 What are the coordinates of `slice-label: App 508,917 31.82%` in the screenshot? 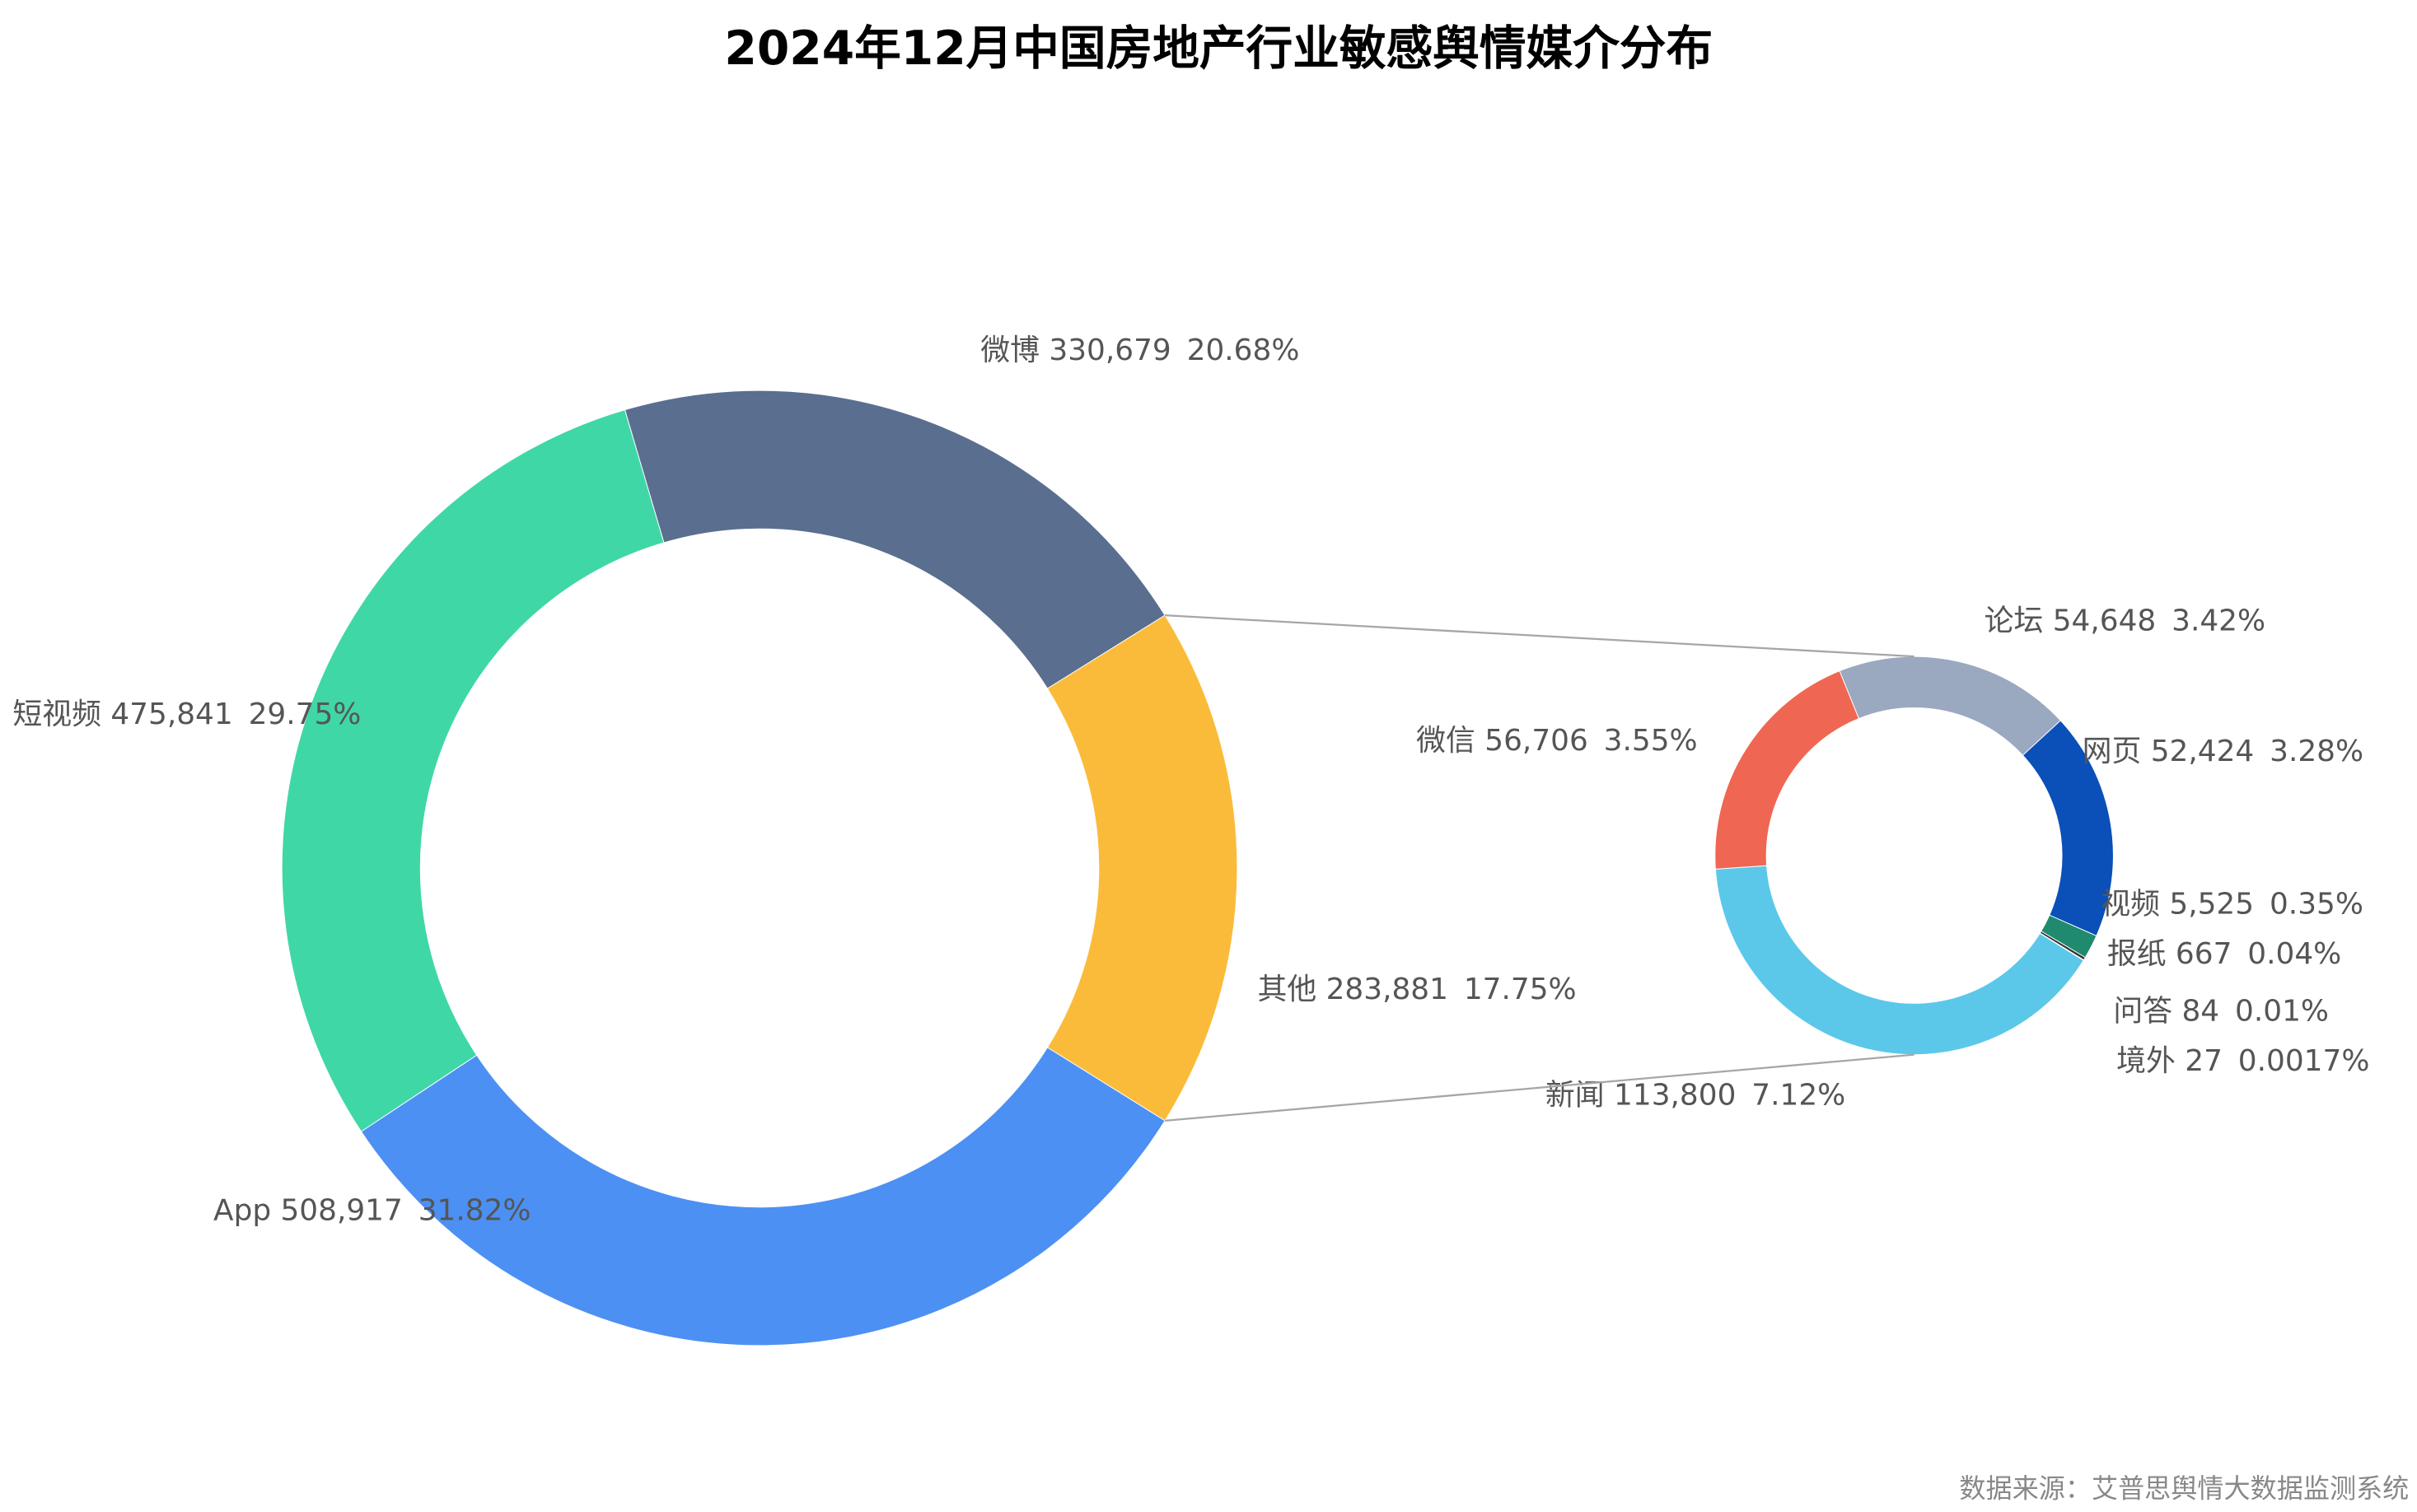 It's located at (372, 1210).